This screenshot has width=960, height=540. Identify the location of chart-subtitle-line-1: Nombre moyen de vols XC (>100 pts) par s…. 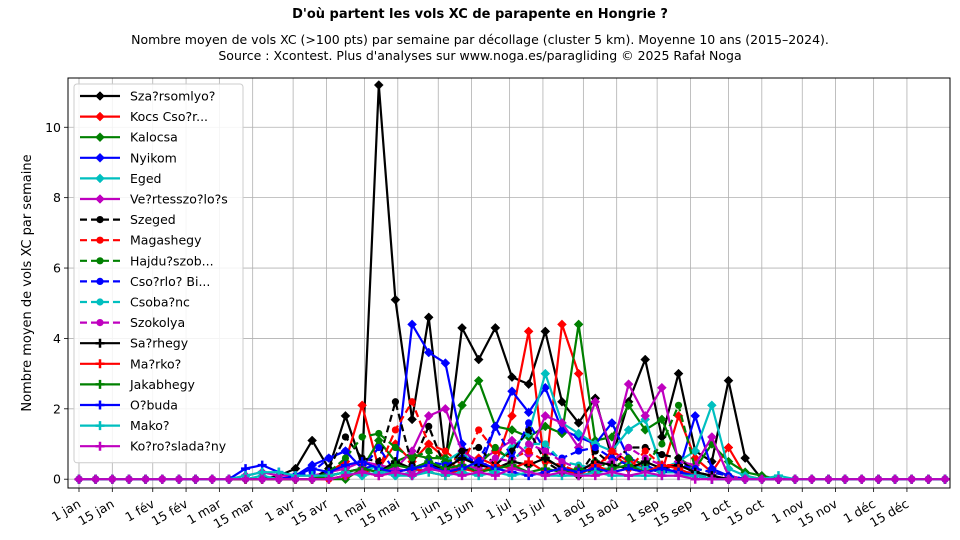
(480, 39).